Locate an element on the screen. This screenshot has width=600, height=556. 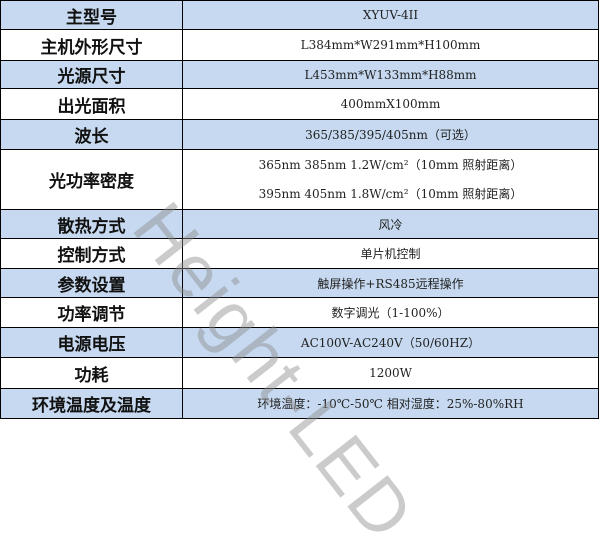
spec-label: 主型号 is located at coordinates (91, 15).